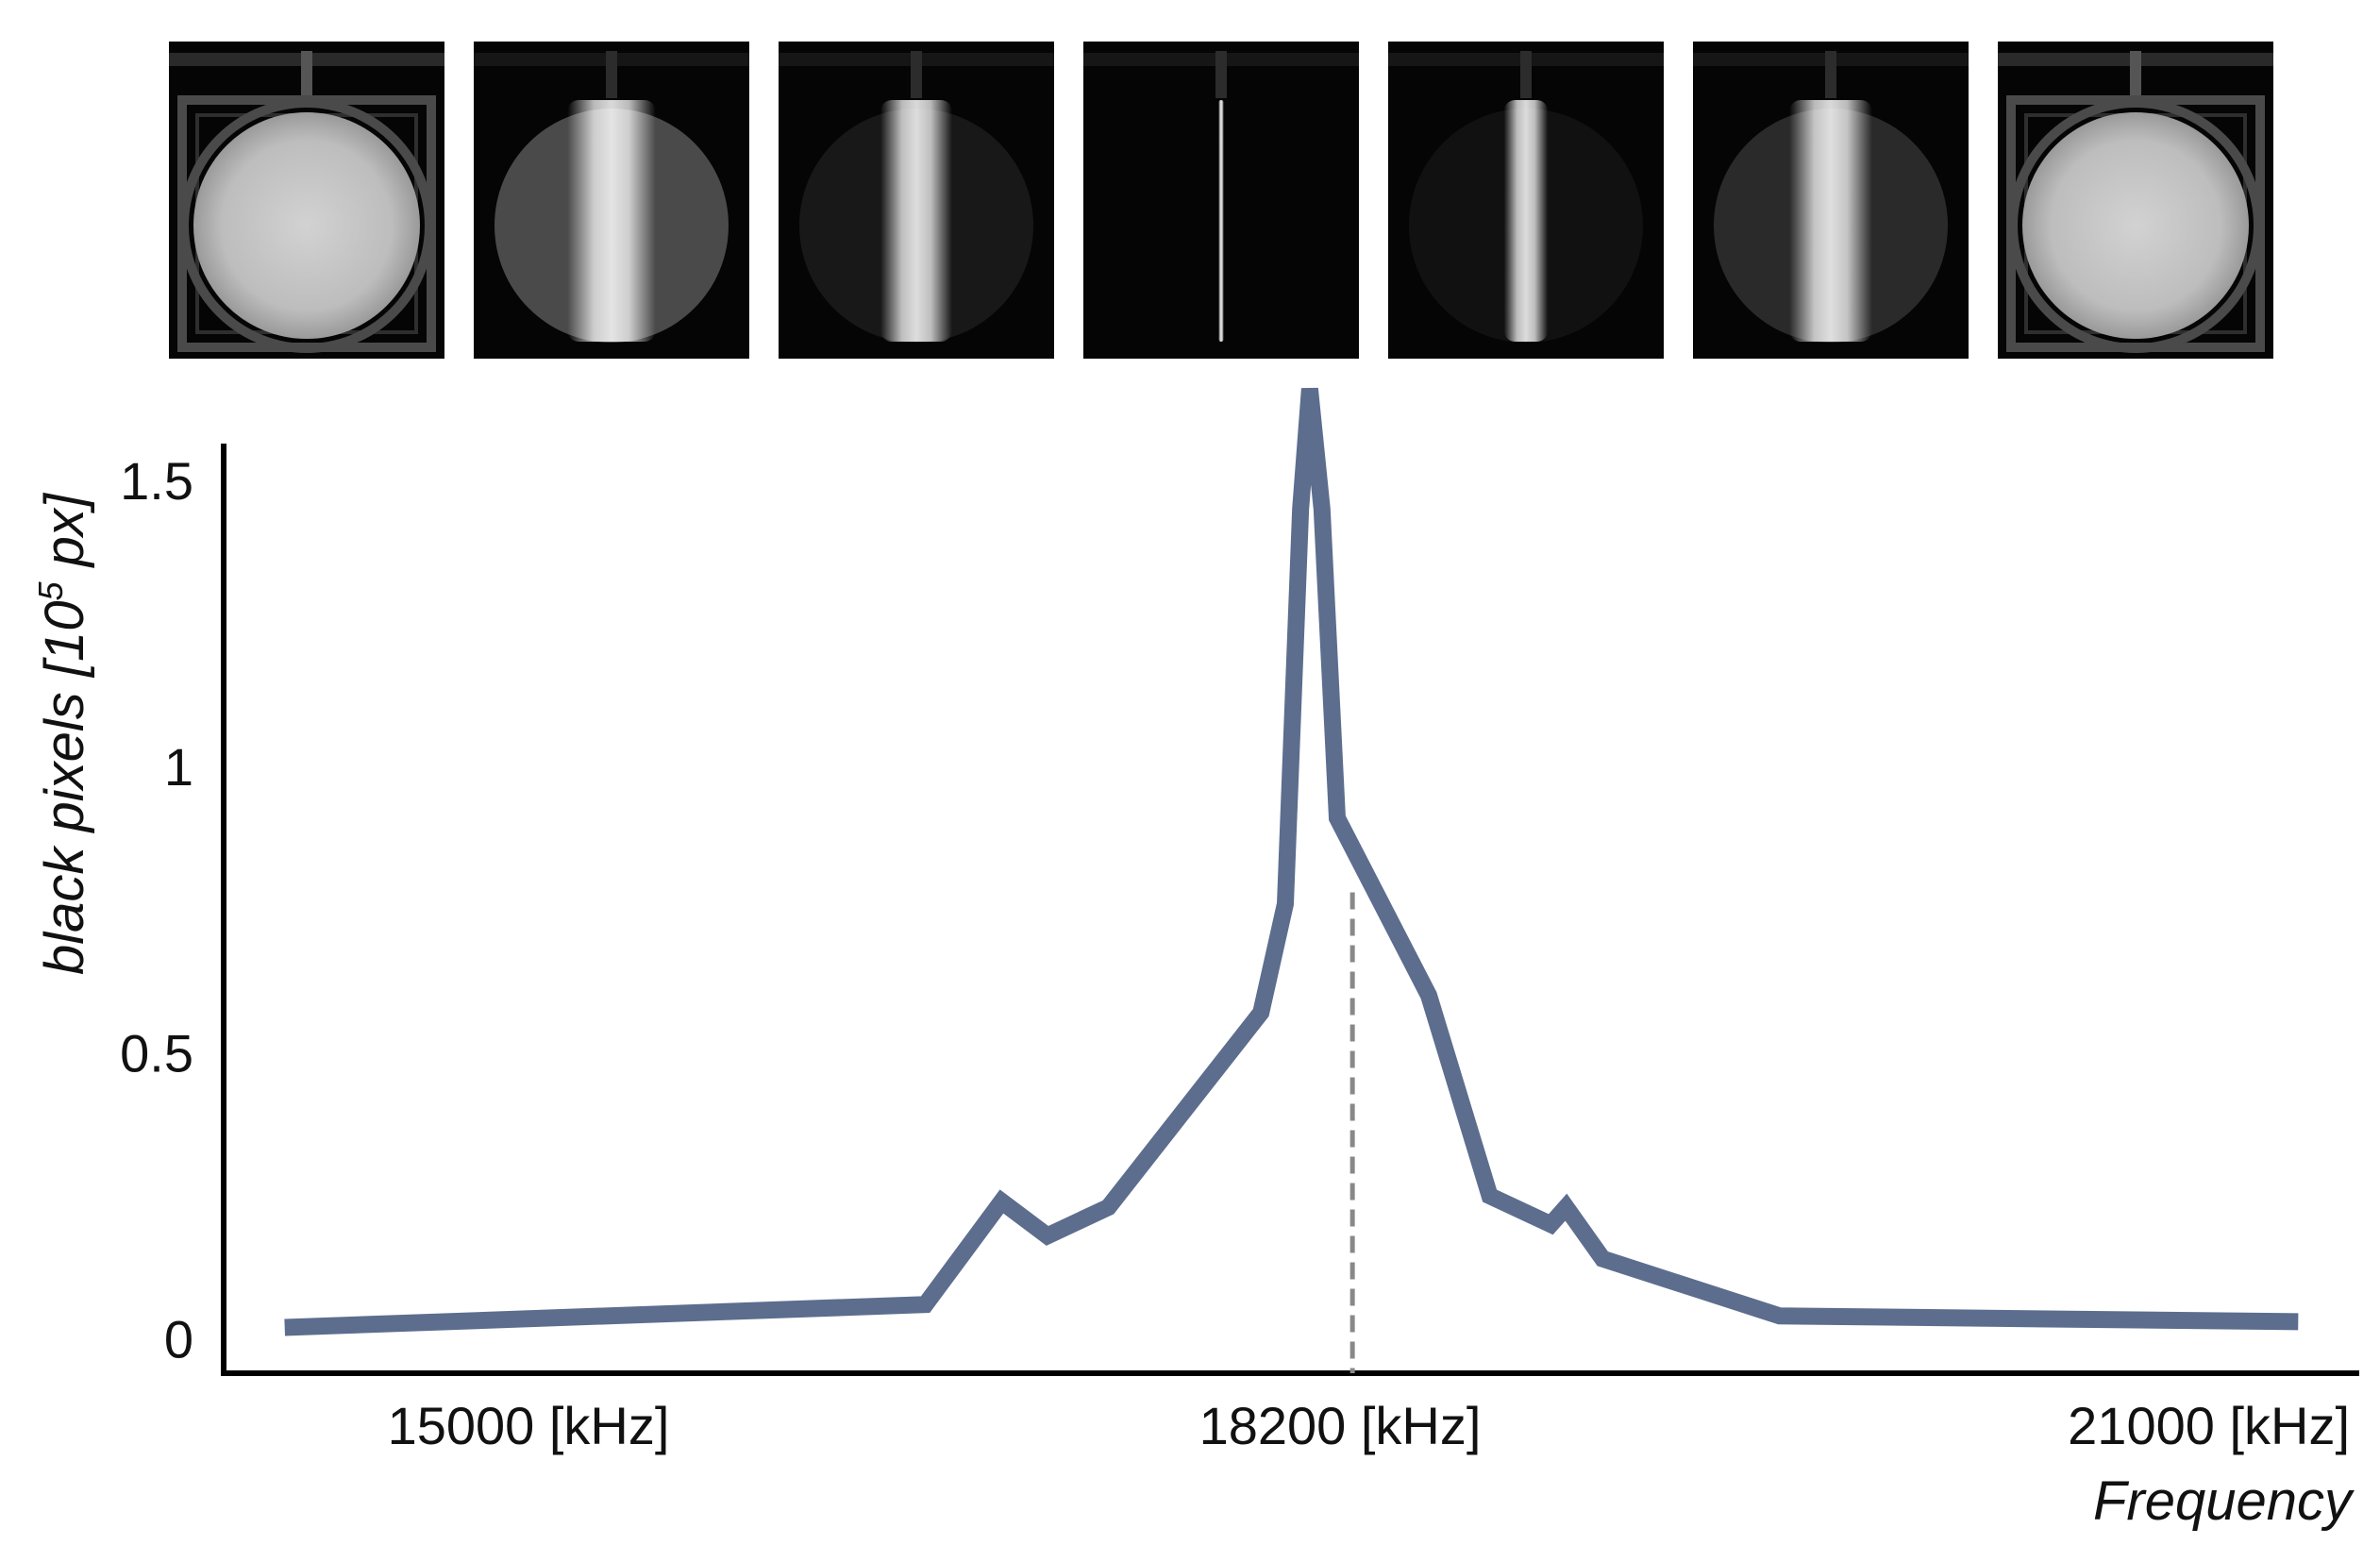 The width and height of the screenshot is (2380, 1545). What do you see at coordinates (178, 767) in the screenshot?
I see `y-tick-label: 1` at bounding box center [178, 767].